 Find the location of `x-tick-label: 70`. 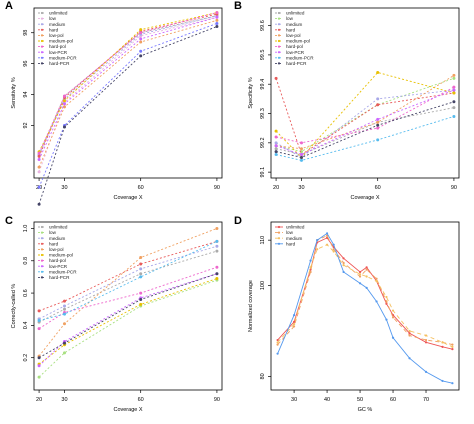

x-tick-label: 70 is located at coordinates (426, 400).